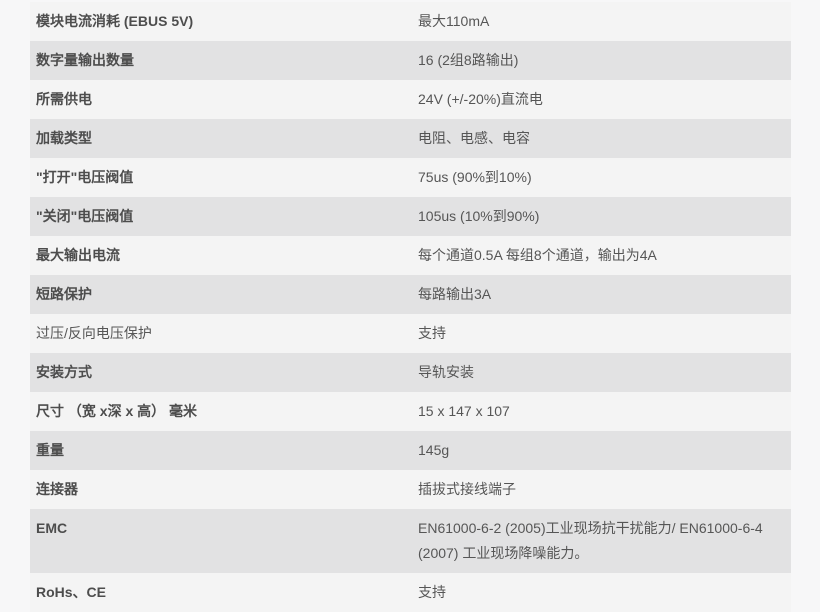 This screenshot has width=820, height=612. I want to click on spec-label: 所需供电, so click(64, 99).